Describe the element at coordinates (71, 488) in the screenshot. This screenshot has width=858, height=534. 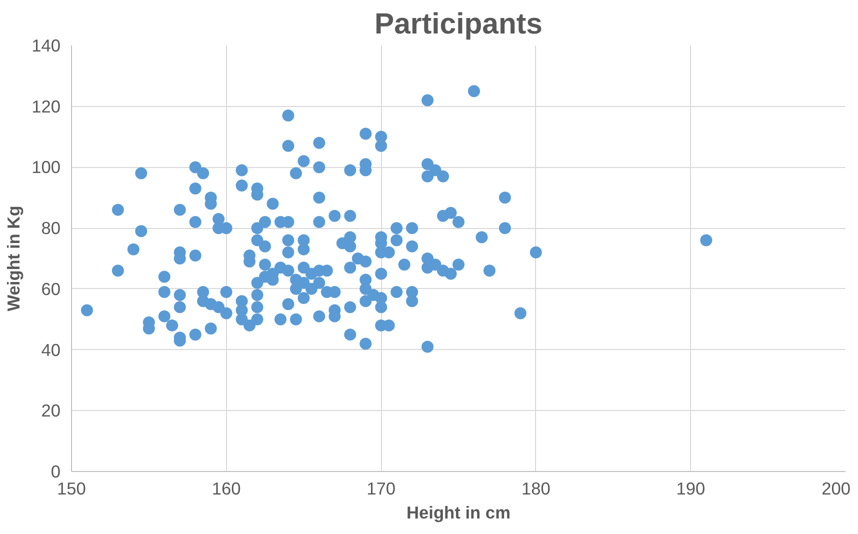
I see `x-tick-label: 150` at that location.